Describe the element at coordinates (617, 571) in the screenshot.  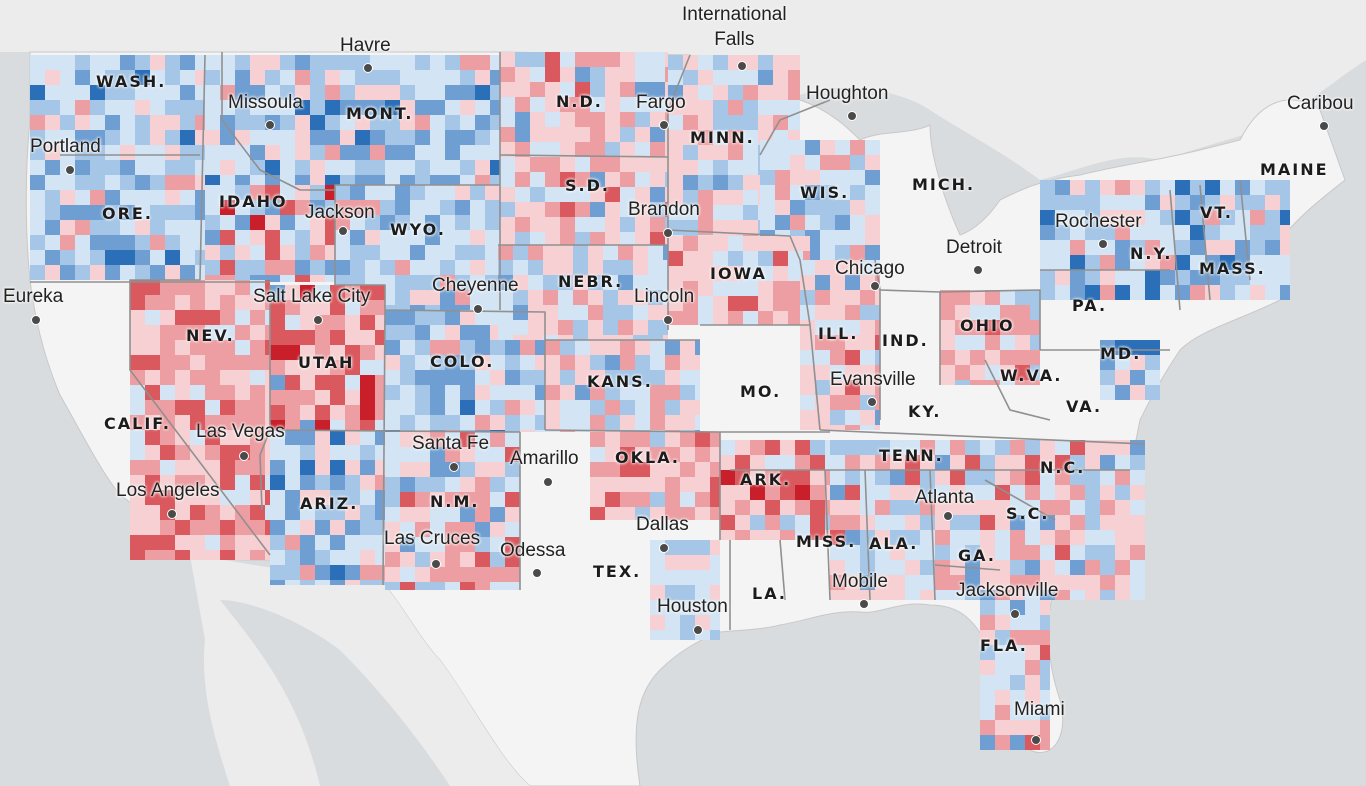
I see `state-label-tex: TEX.` at that location.